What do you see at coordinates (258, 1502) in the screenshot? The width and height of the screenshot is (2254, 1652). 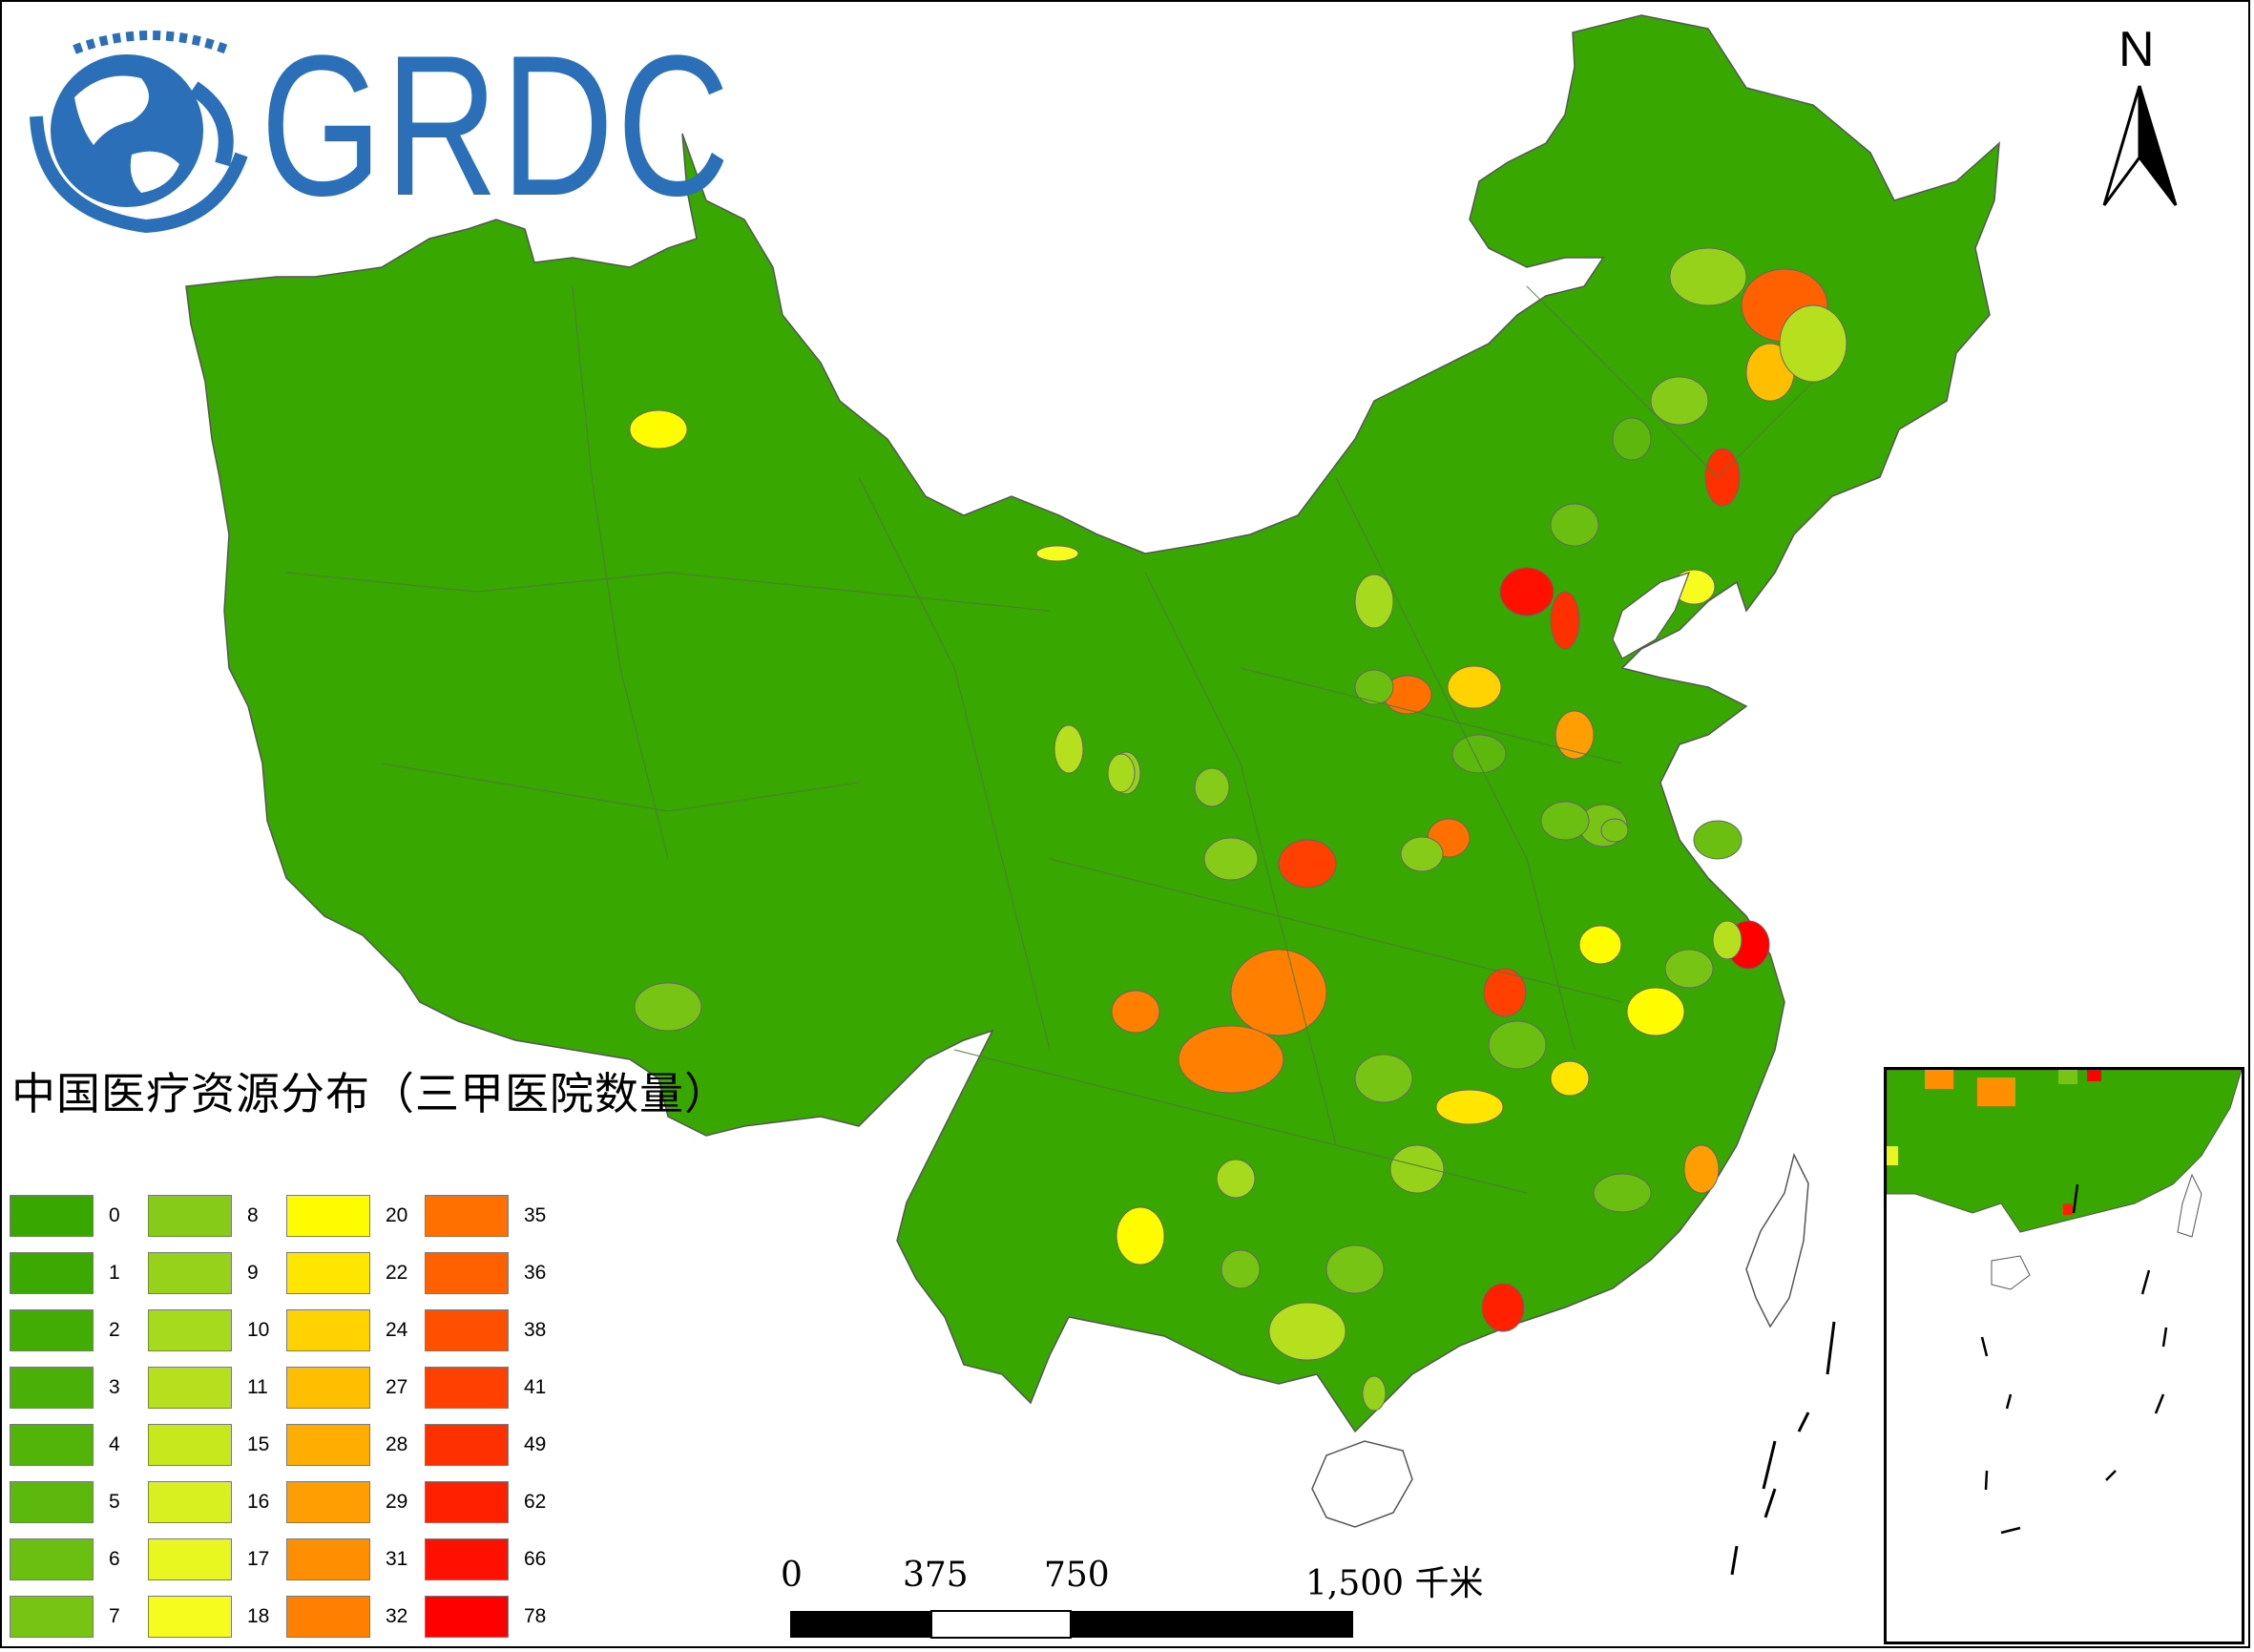 I see `legend-label: 16` at bounding box center [258, 1502].